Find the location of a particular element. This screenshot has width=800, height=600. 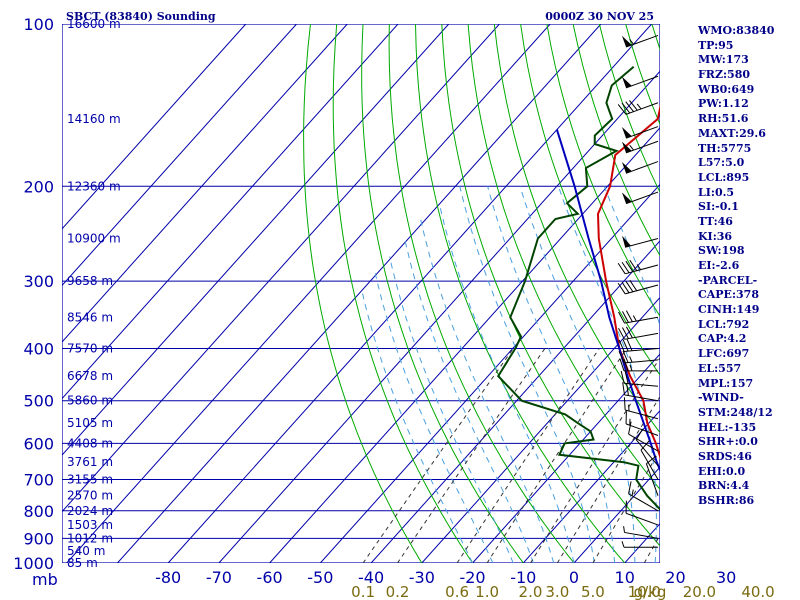

index-item: PW:1.12 is located at coordinates (723, 104).